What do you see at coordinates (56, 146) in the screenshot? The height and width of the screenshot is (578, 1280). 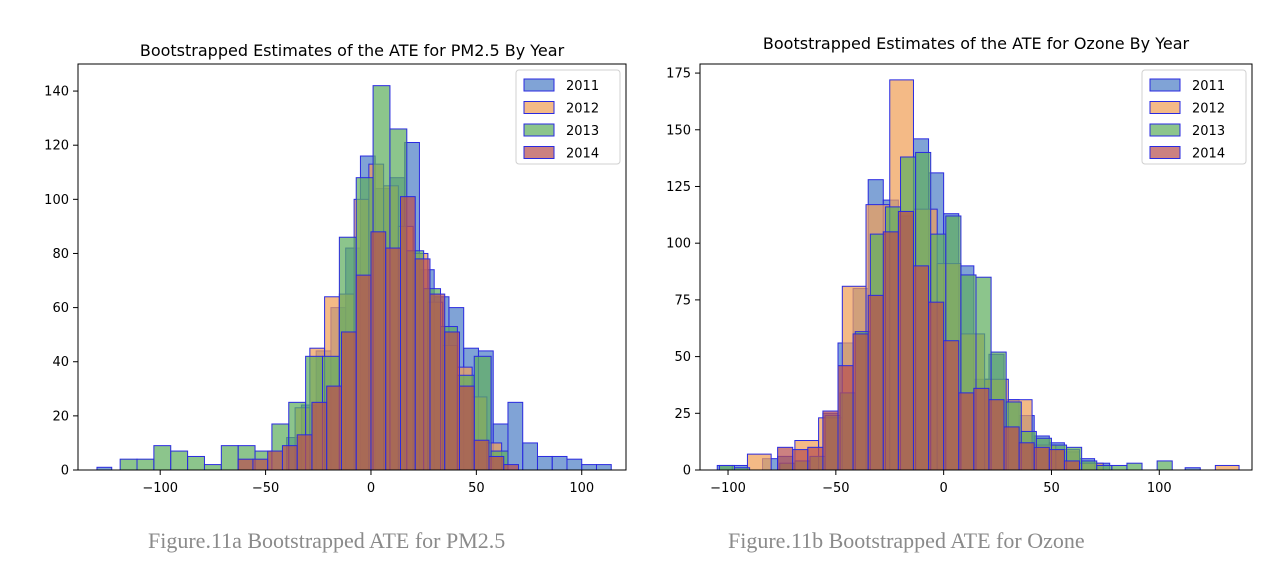 I see `y-tick-label: 120` at bounding box center [56, 146].